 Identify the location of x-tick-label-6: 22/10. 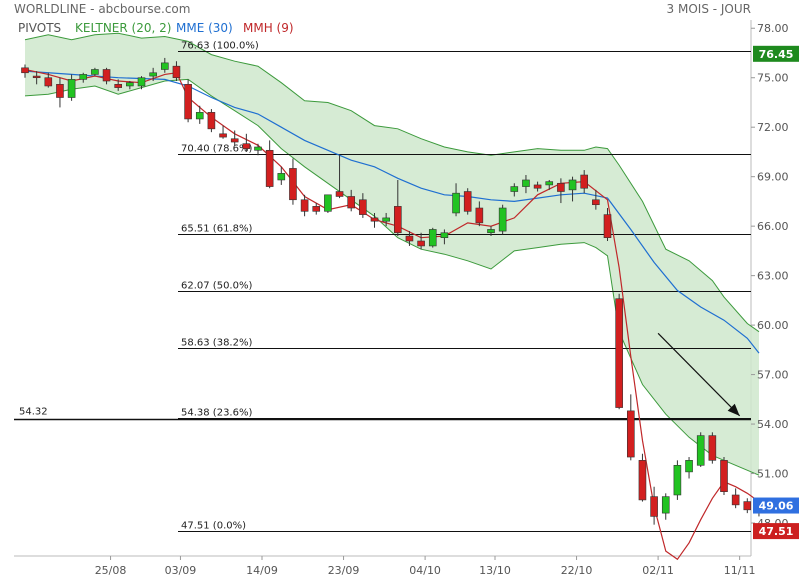
(577, 570).